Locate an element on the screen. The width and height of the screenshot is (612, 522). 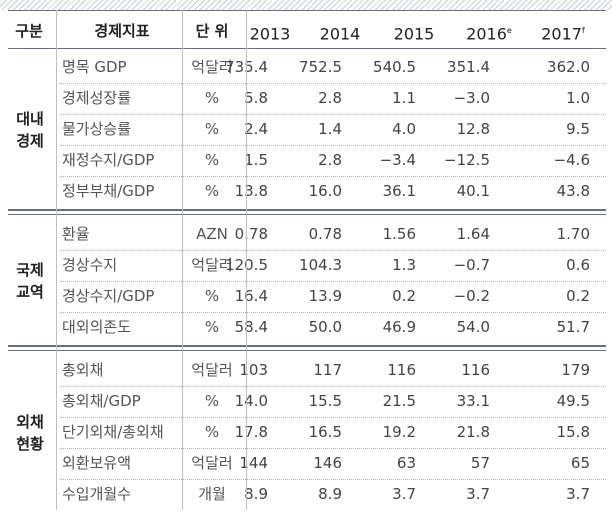
unit-cell: 개월 is located at coordinates (212, 494).